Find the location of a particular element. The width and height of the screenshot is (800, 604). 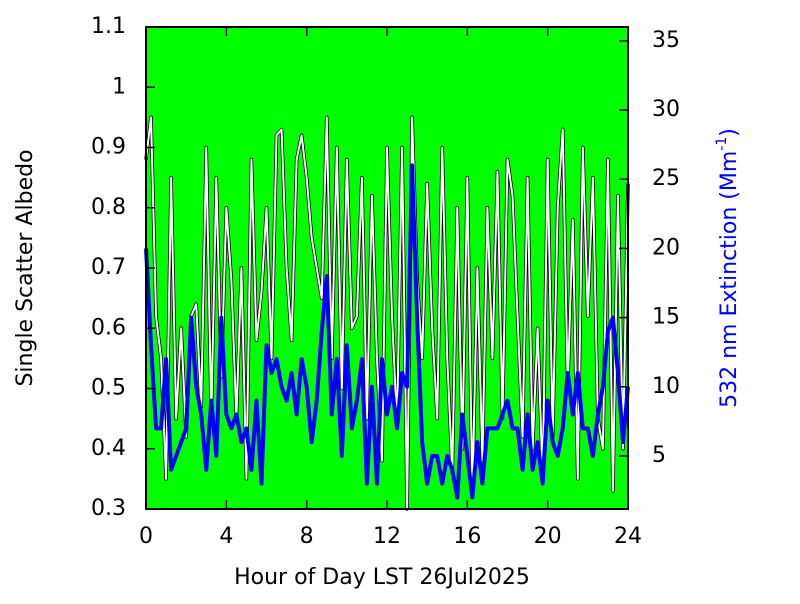

x-axis-label: Hour of Day LST 26Jul2025 is located at coordinates (382, 577).